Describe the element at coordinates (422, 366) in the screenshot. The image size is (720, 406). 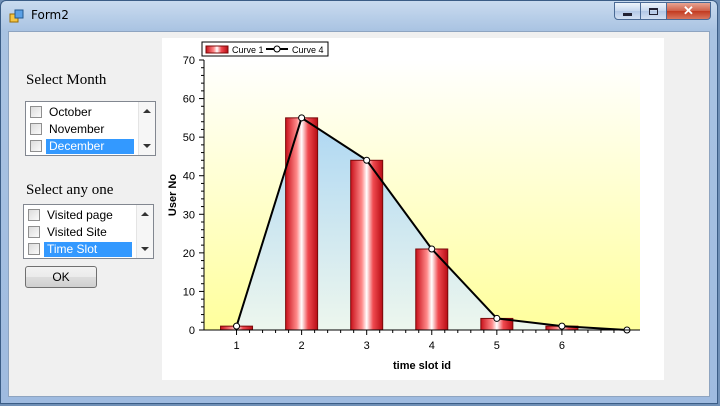
I see `x-axis-title: time slot id` at that location.